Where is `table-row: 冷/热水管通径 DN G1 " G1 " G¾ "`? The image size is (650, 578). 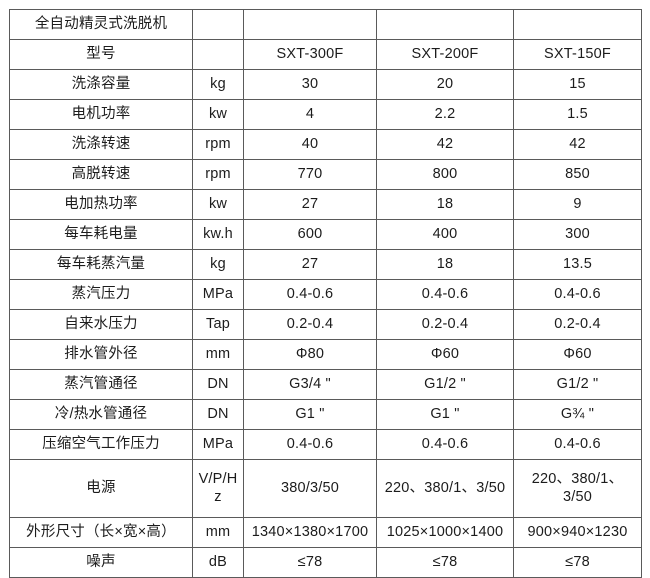
table-row: 冷/热水管通径 DN G1 " G1 " G¾ " is located at coordinates (325, 414).